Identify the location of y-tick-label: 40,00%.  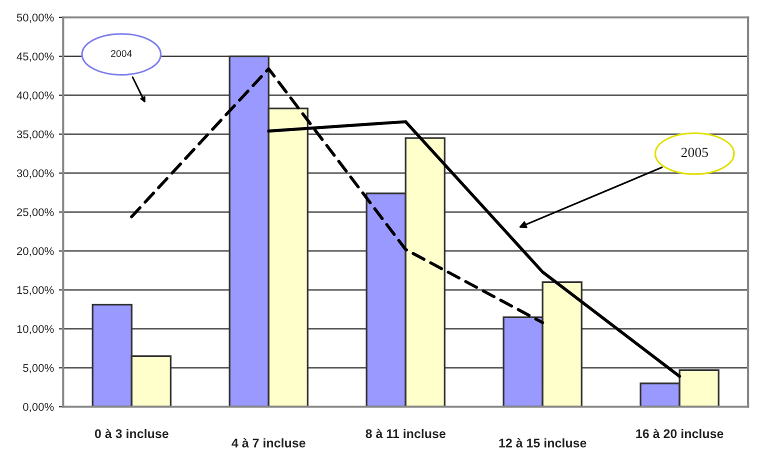
(35, 96).